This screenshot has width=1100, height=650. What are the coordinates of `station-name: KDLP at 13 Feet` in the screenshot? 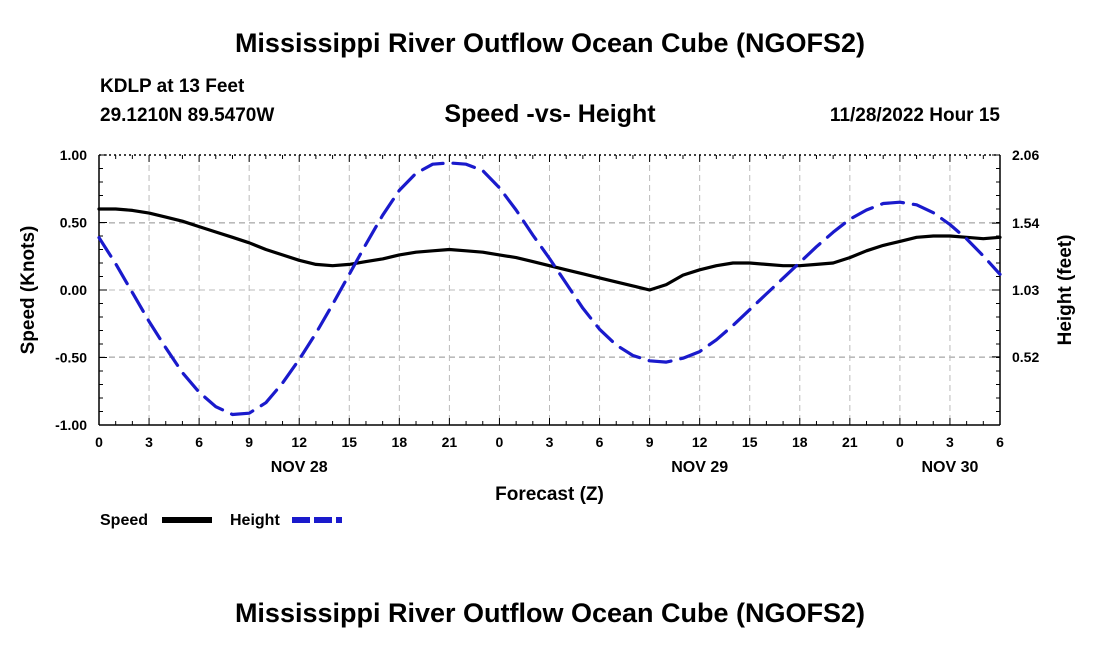 It's located at (172, 86).